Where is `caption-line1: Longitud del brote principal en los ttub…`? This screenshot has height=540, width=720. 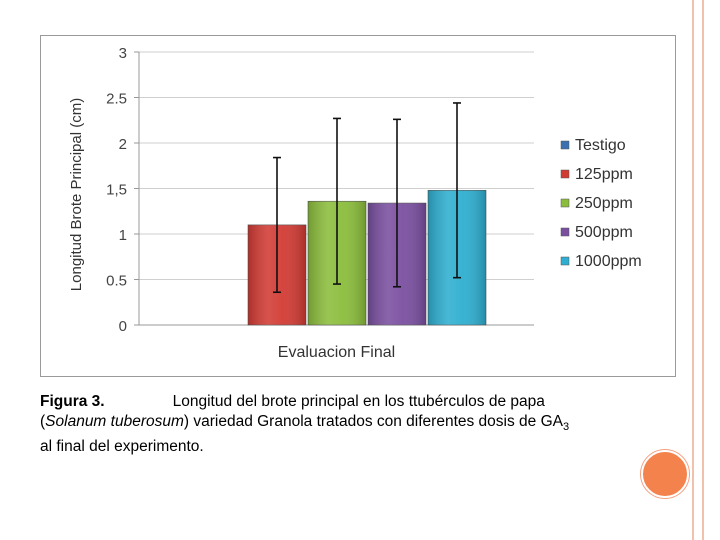 caption-line1: Longitud del brote principal en los ttub… is located at coordinates (358, 401).